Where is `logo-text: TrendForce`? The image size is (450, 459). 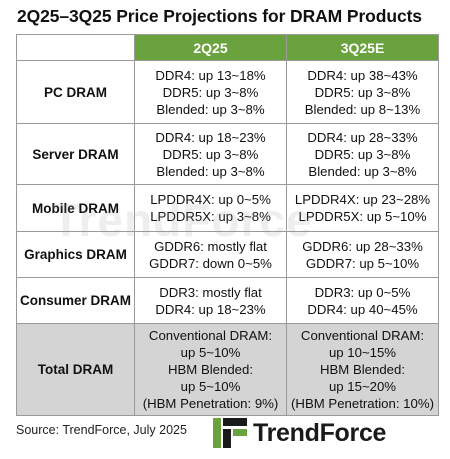 logo-text: TrendForce is located at coordinates (320, 432).